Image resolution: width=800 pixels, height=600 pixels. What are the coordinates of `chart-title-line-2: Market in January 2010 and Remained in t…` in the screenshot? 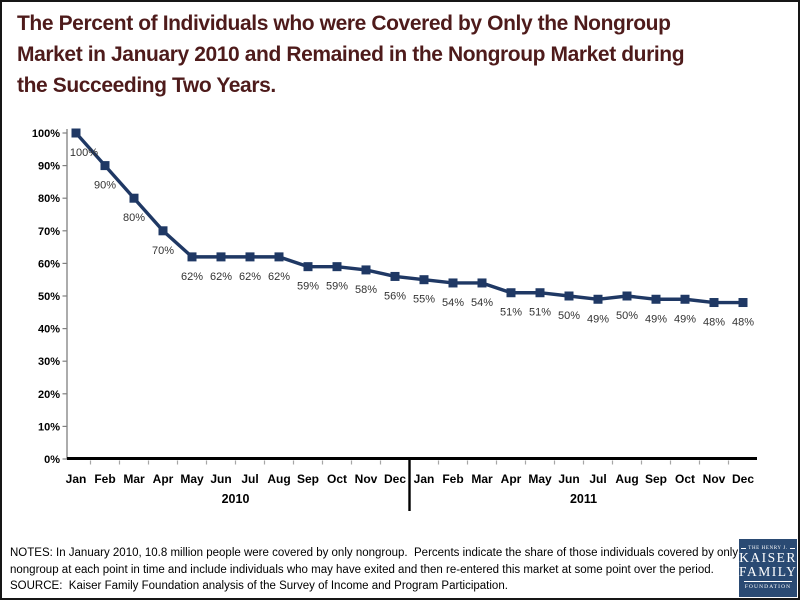 It's located at (351, 54).